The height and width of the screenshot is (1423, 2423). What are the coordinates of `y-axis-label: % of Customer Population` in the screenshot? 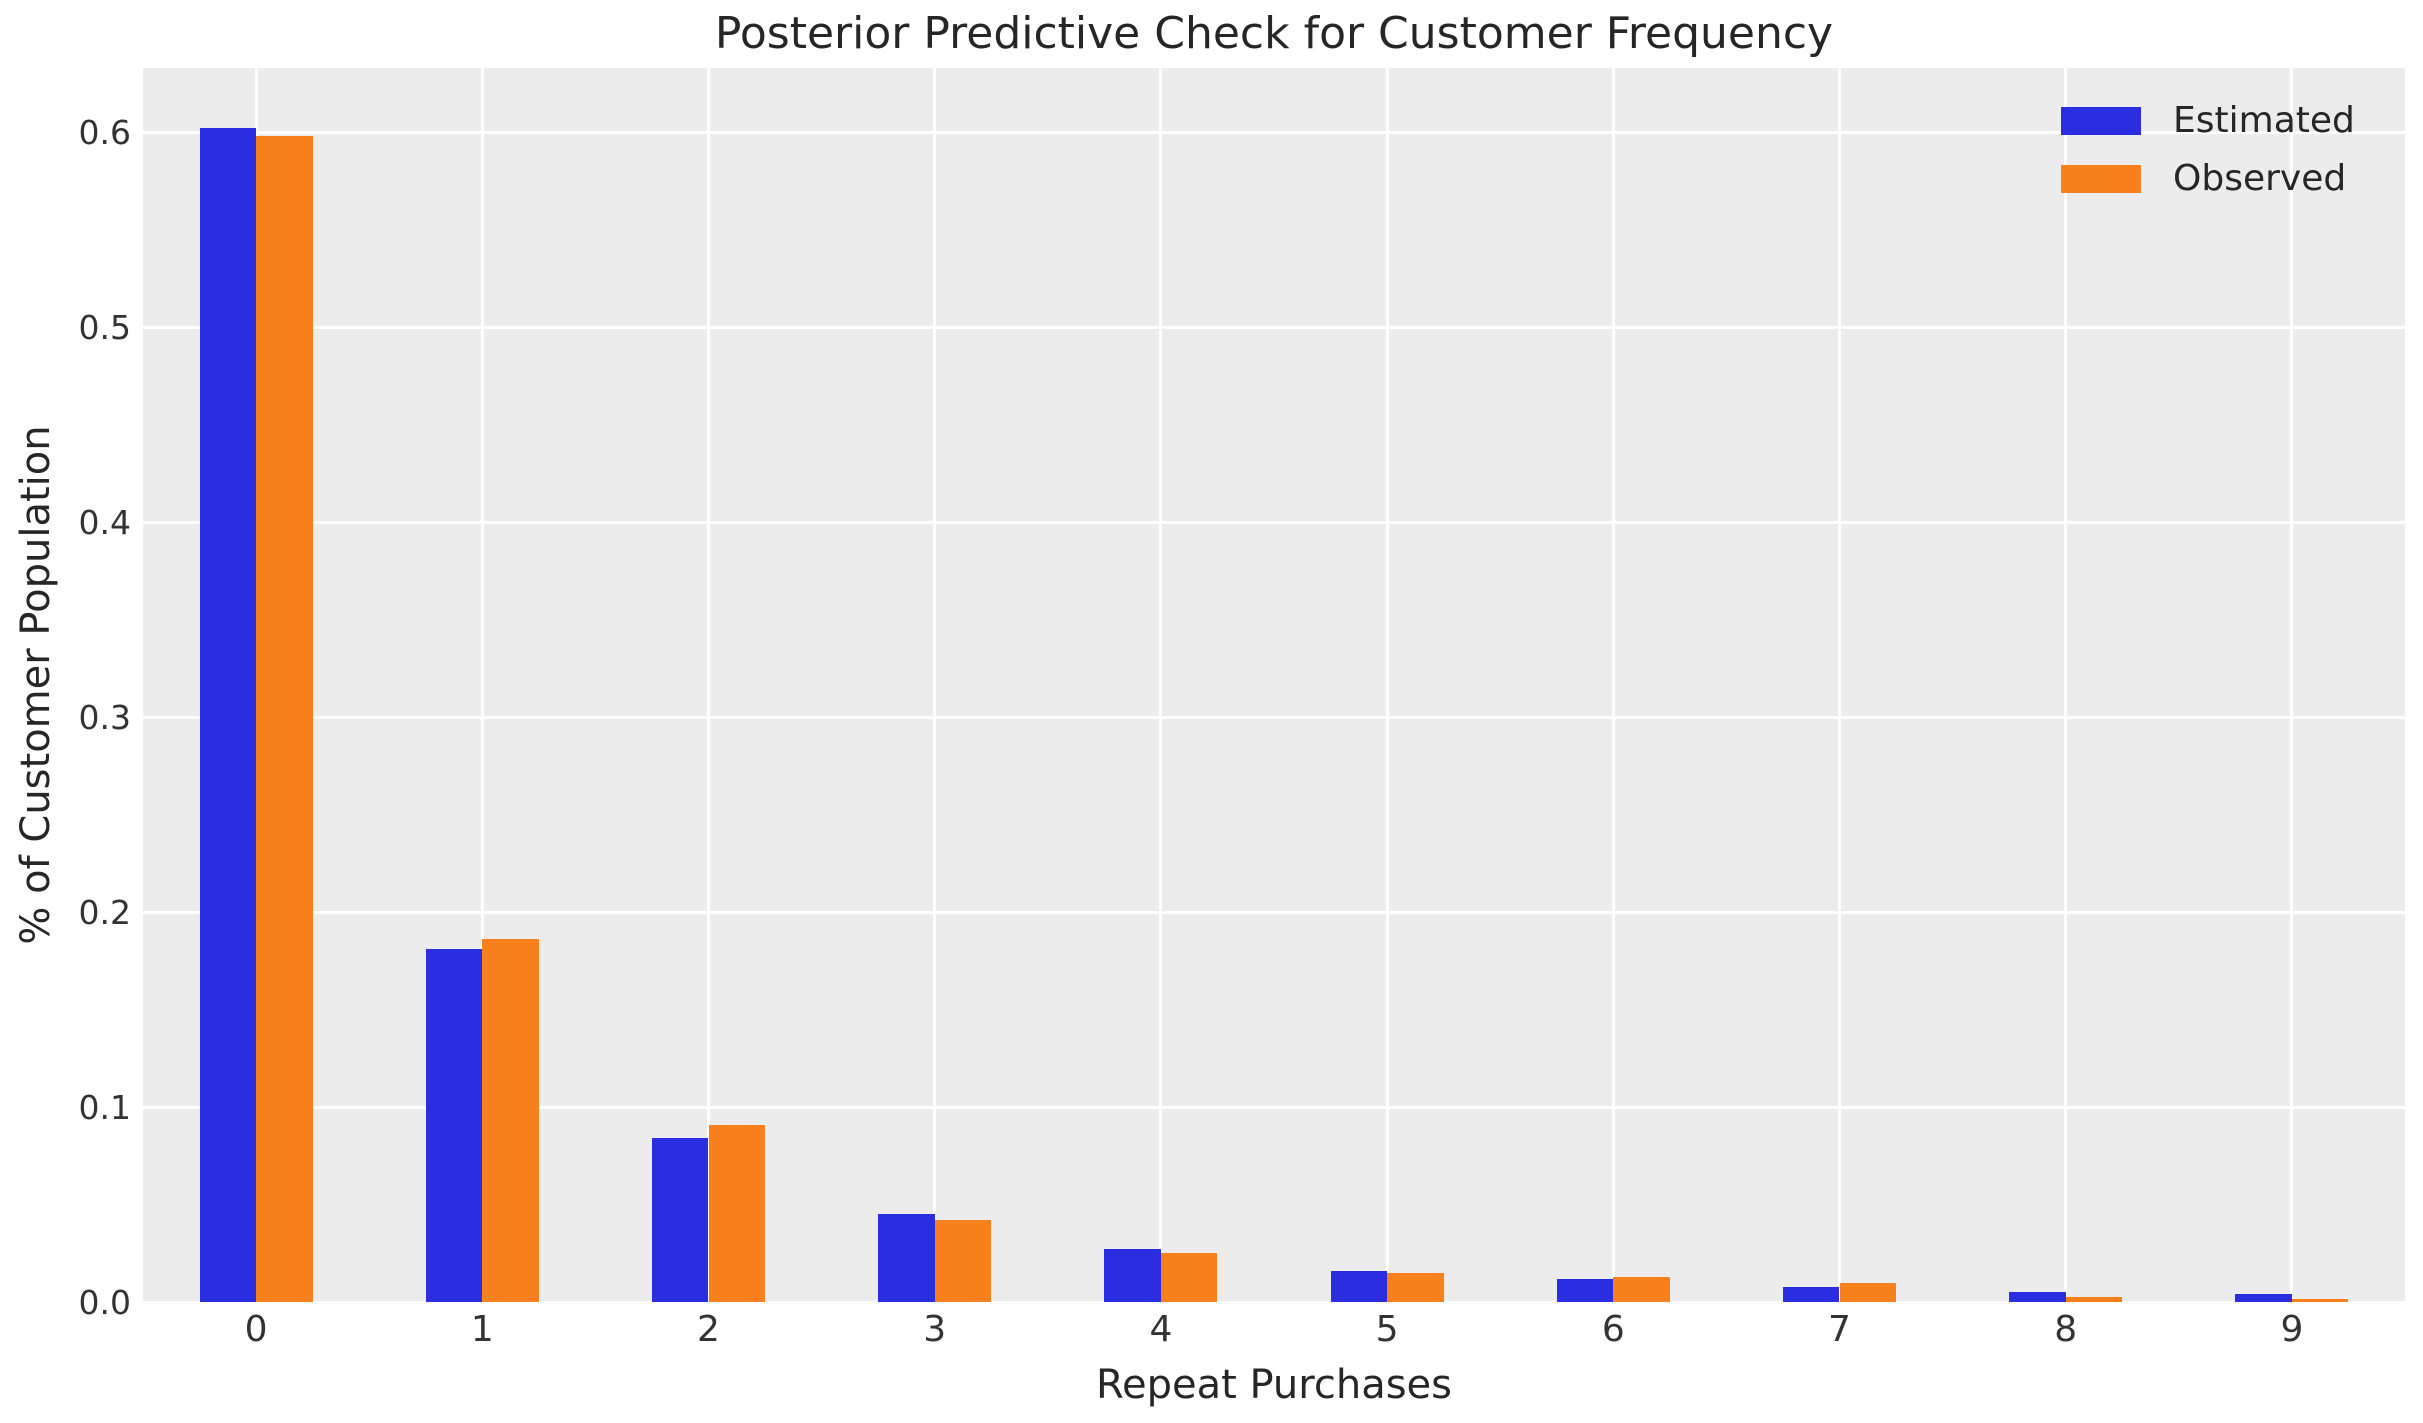 It's located at (36, 685).